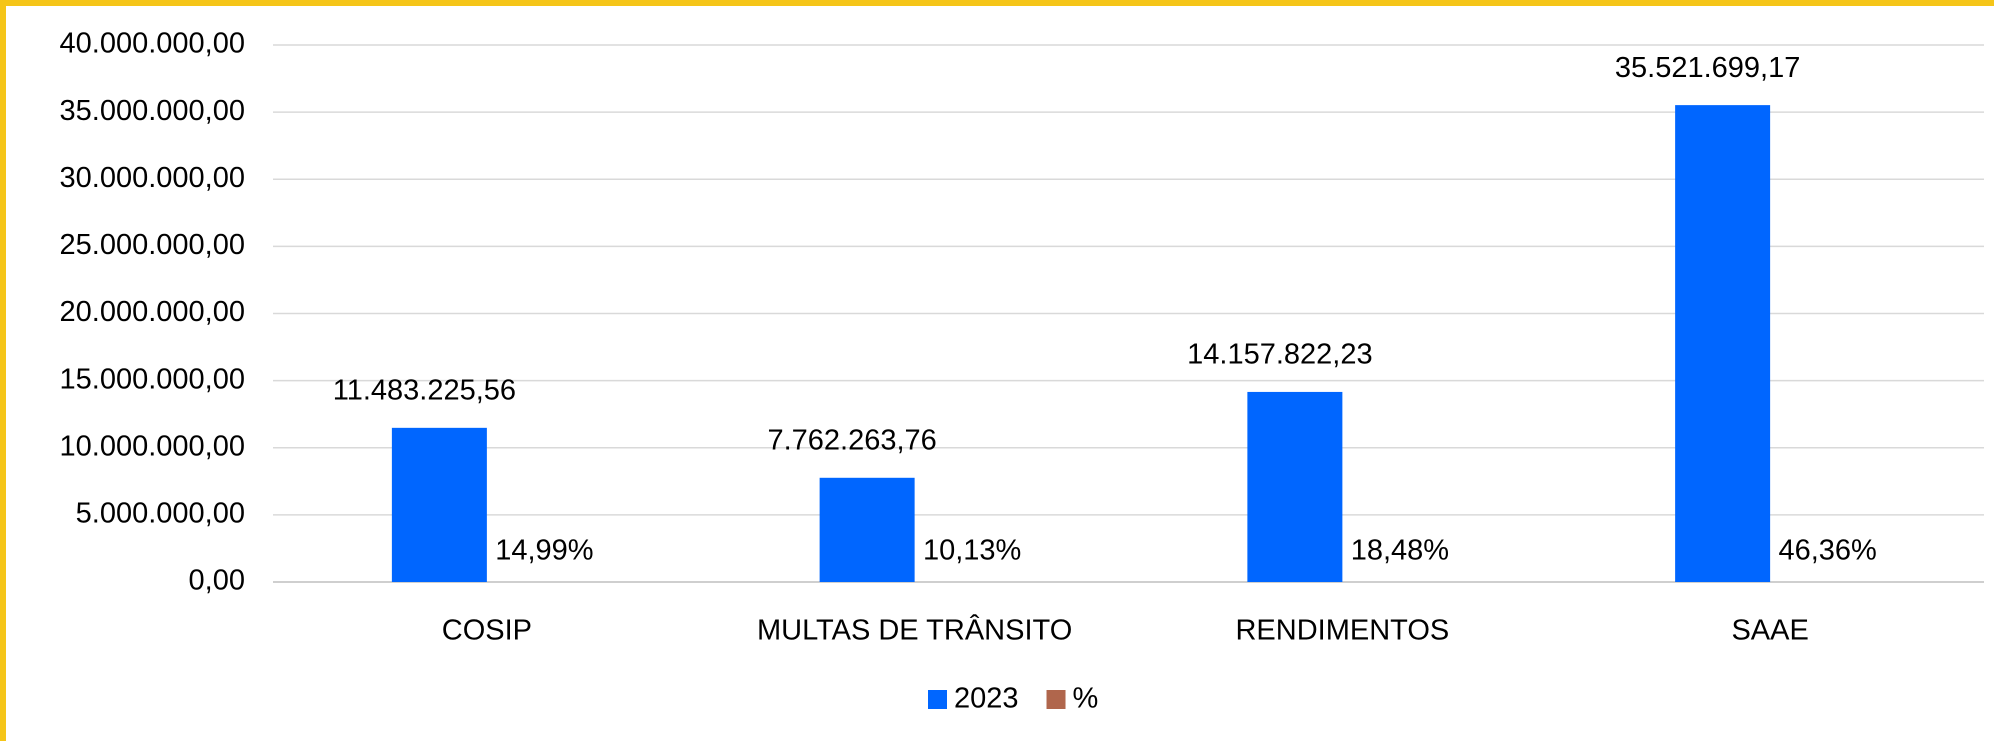 The width and height of the screenshot is (1994, 741). I want to click on x-tick-label: MULTAS DE TRÂNSITO, so click(914, 630).